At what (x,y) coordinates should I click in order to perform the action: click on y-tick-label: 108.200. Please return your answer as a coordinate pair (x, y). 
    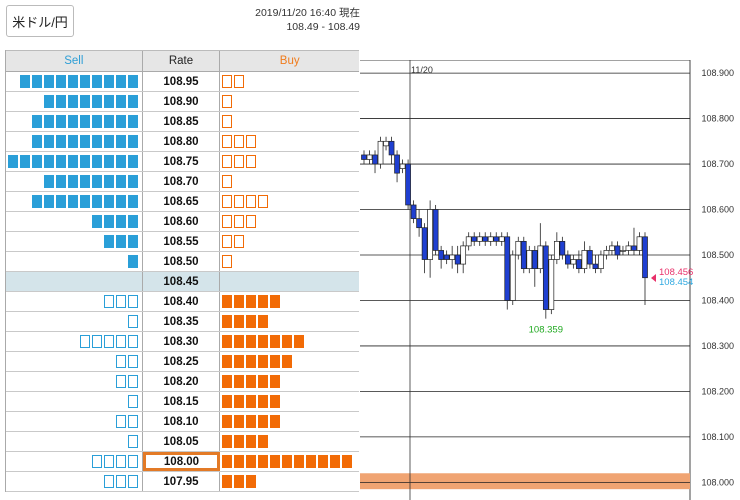
    Looking at the image, I should click on (717, 391).